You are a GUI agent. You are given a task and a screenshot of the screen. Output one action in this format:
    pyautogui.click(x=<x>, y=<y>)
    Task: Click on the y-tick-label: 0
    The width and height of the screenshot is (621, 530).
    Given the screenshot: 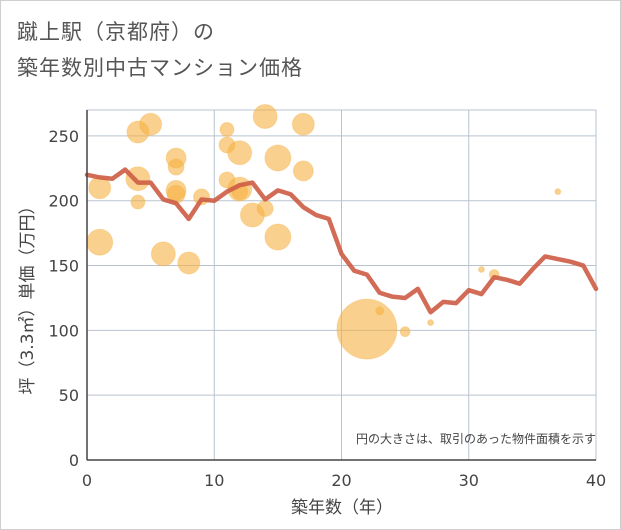 What is the action you would take?
    pyautogui.click(x=74, y=460)
    